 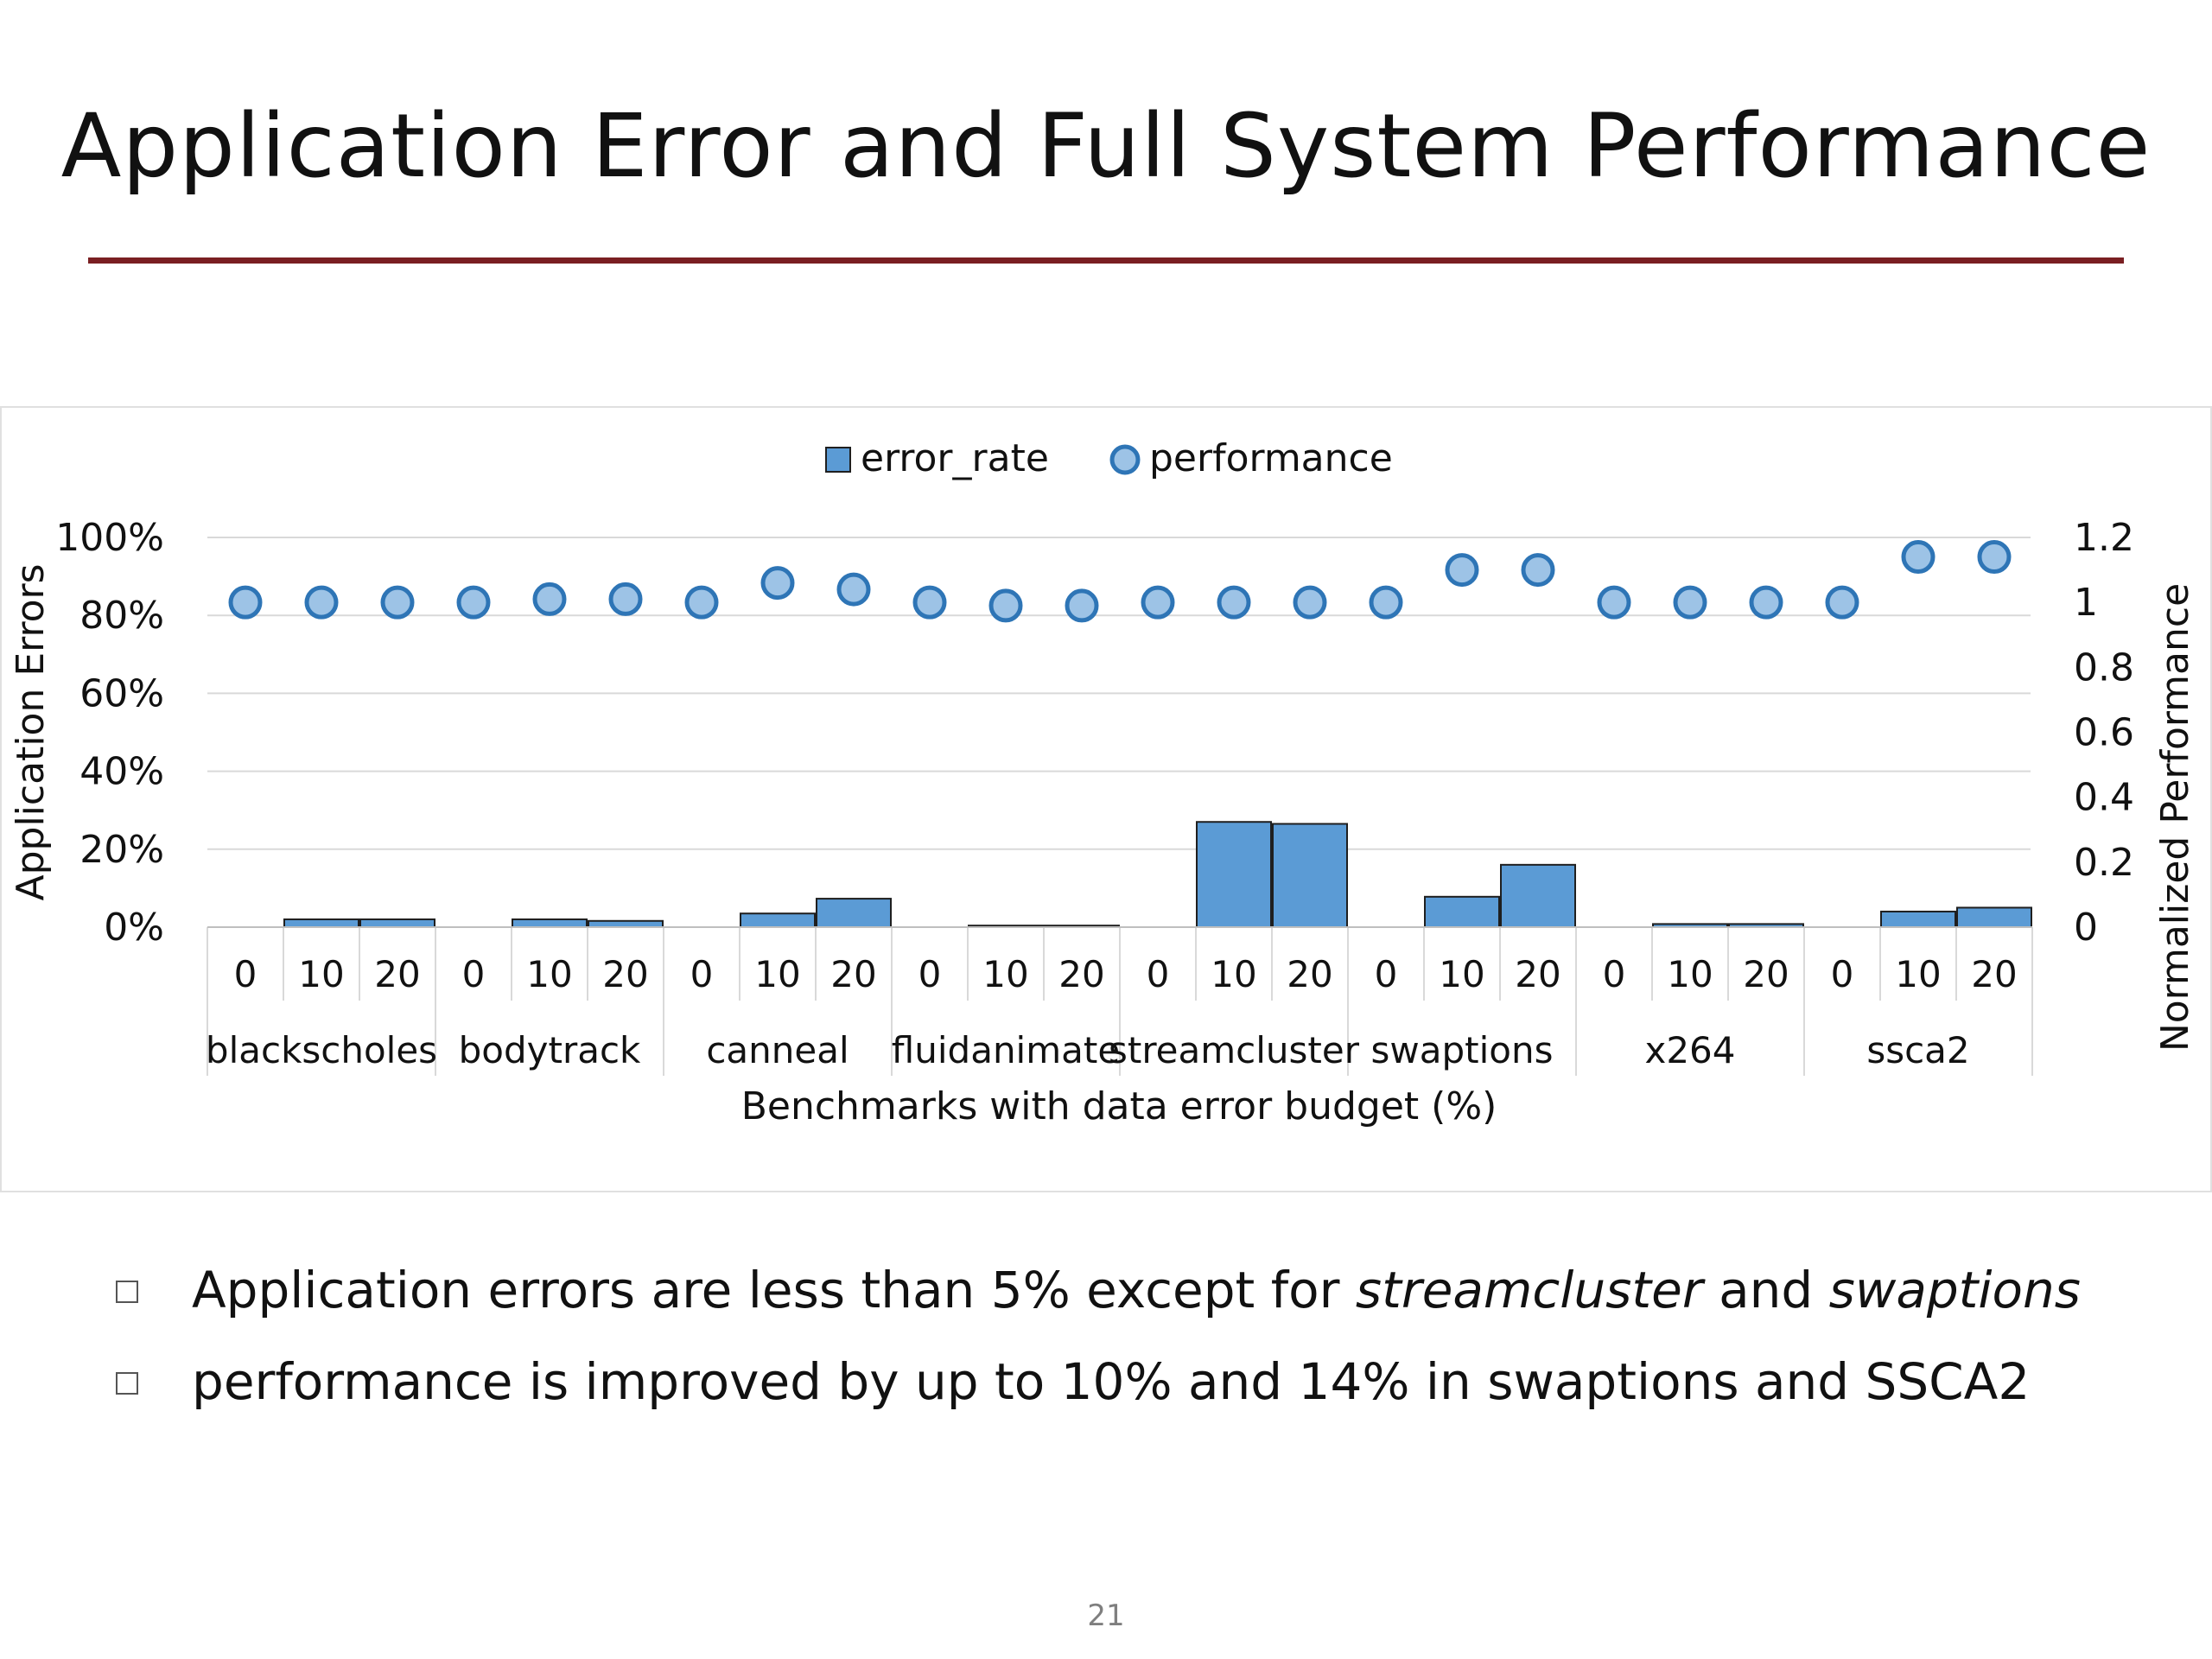 What do you see at coordinates (2104, 667) in the screenshot?
I see `y2-tick-label: 0.8` at bounding box center [2104, 667].